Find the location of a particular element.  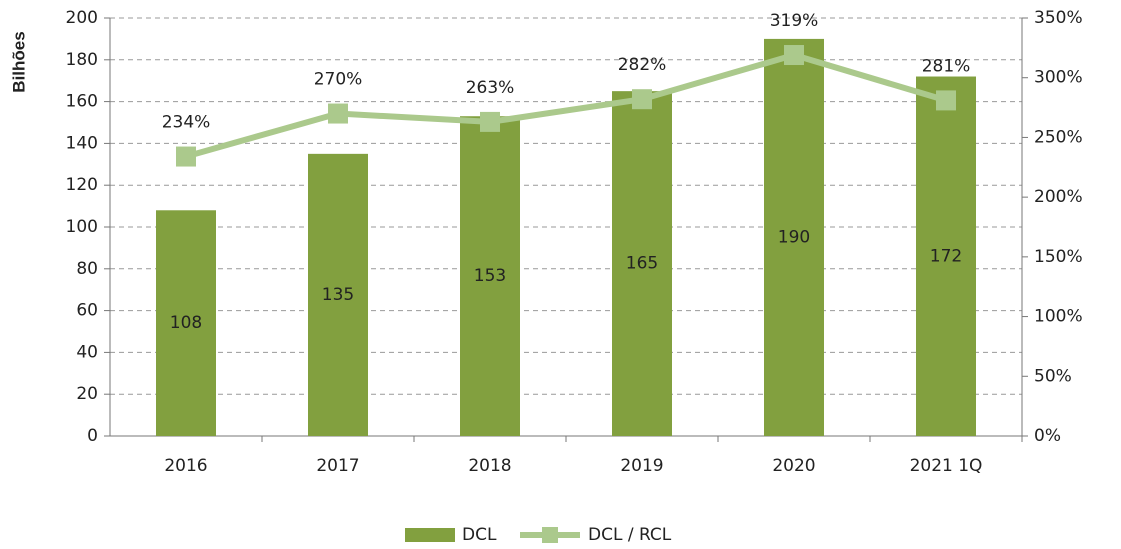

y2-tick-label: 150% is located at coordinates (1058, 257).